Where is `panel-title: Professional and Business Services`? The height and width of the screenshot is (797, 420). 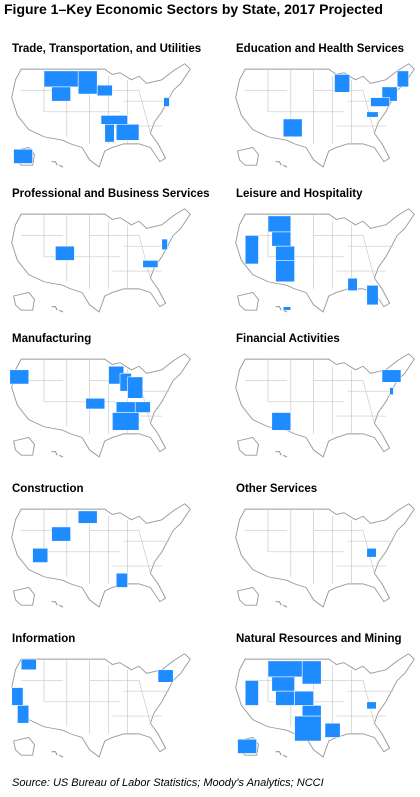 panel-title: Professional and Business Services is located at coordinates (111, 194).